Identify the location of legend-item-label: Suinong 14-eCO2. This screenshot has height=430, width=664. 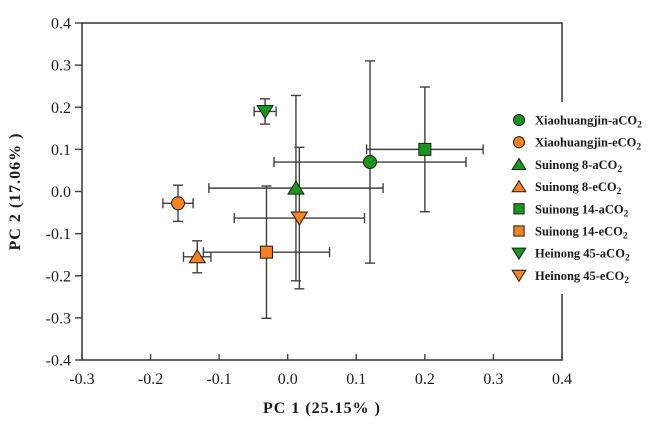
(581, 233).